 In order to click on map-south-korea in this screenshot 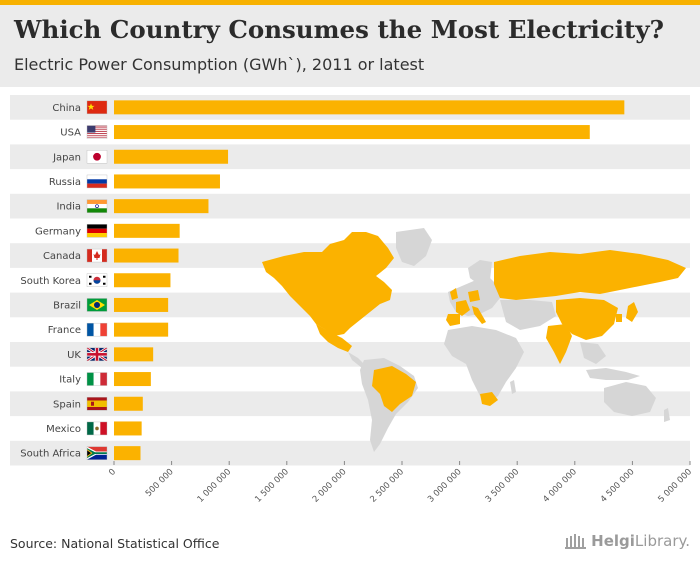, I will do `click(619, 318)`.